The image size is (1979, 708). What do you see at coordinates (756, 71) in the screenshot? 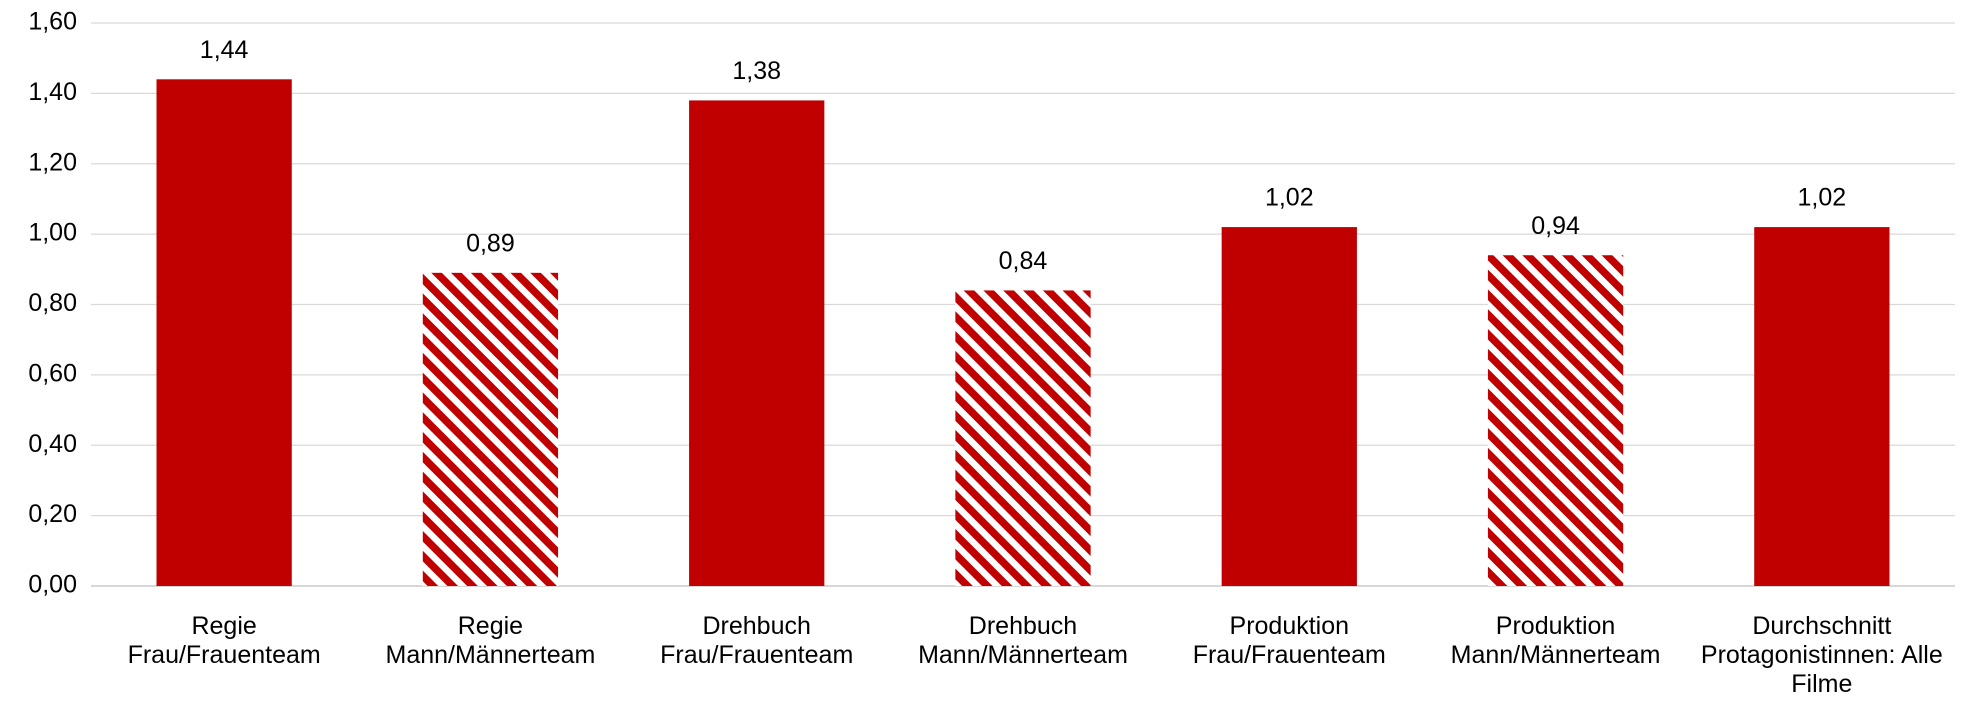
I see `value-label: 1,38` at bounding box center [756, 71].